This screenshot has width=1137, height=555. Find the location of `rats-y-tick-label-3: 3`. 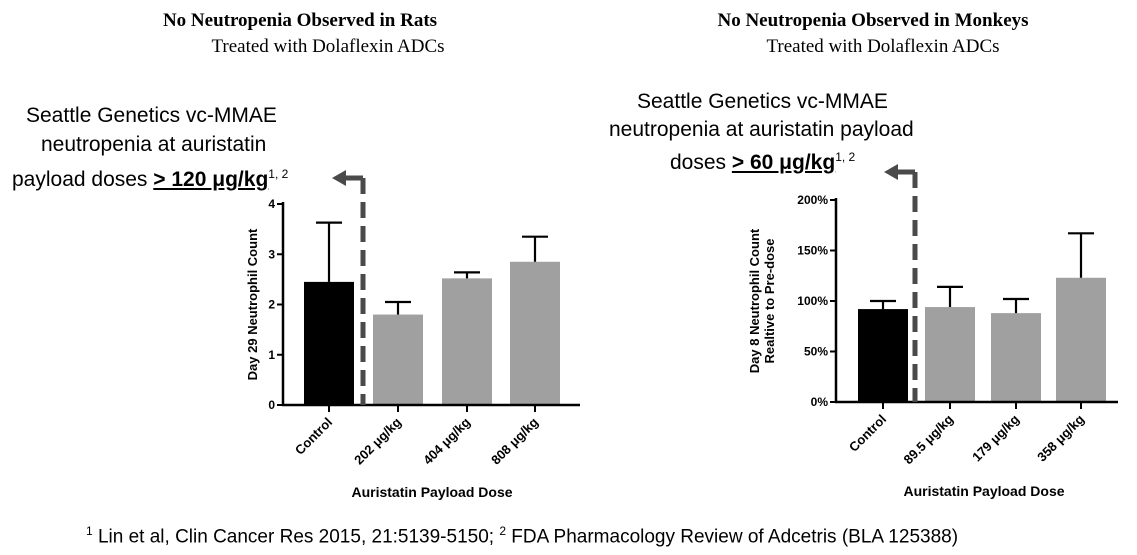

rats-y-tick-label-3: 3 is located at coordinates (271, 254).